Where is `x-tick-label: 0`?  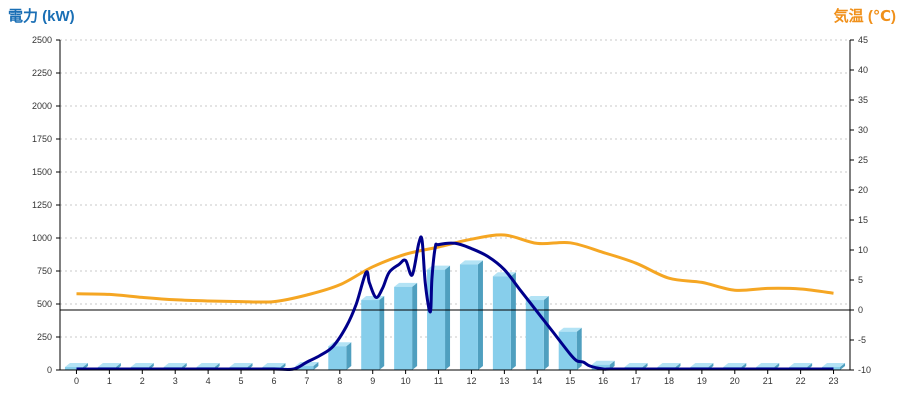 x-tick-label: 0 is located at coordinates (76, 381).